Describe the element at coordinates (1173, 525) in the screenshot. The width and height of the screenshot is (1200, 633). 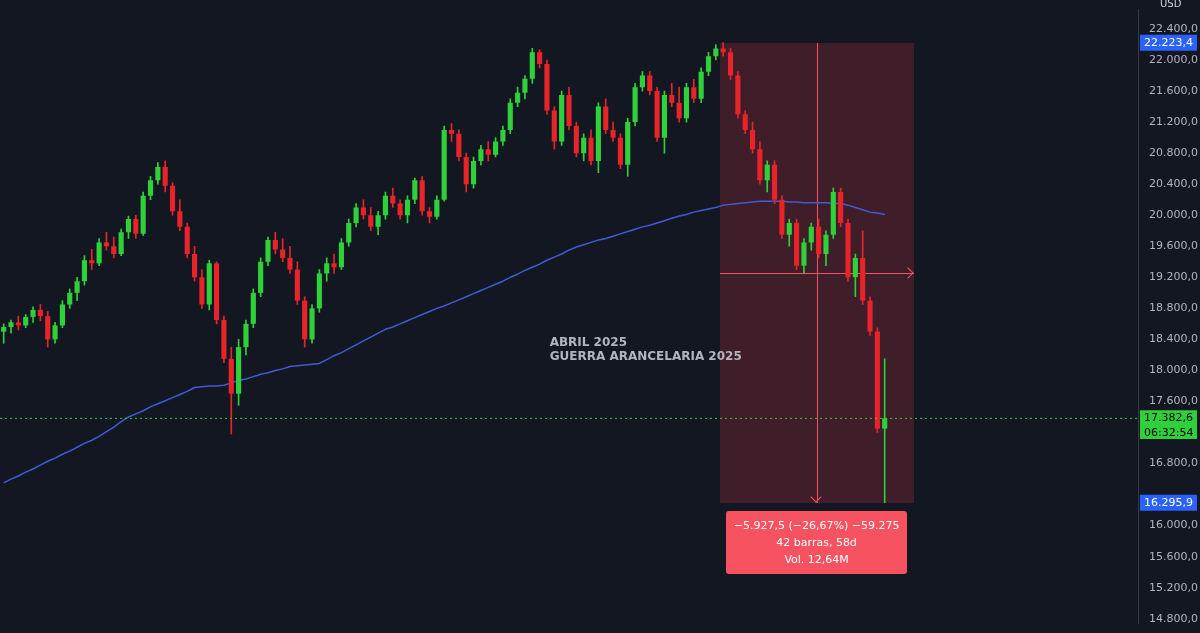
I see `y-tick-label: 16.000,0` at that location.